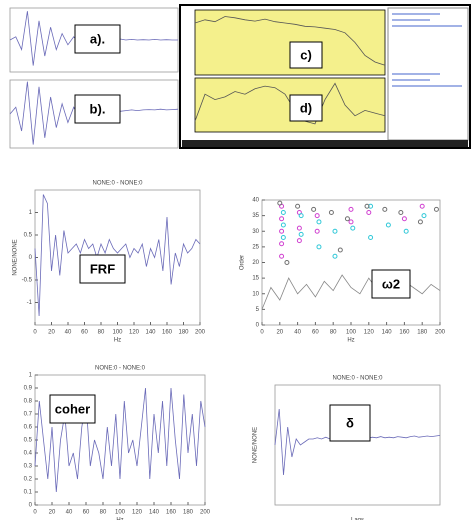 The height and width of the screenshot is (520, 474). Describe the element at coordinates (28, 415) in the screenshot. I see `y-tick-label: 0.7` at that location.